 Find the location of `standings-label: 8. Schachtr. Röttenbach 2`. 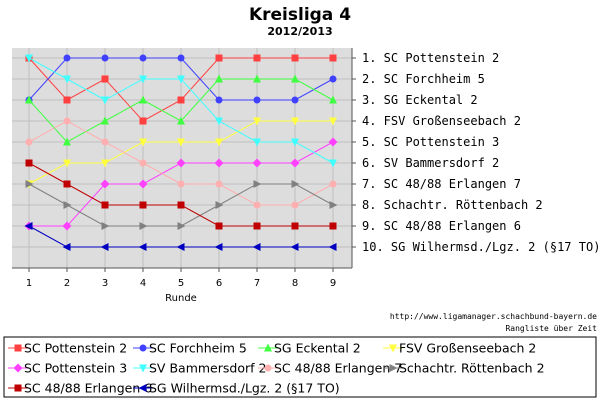

standings-label: 8. Schachtr. Röttenbach 2 is located at coordinates (452, 205).